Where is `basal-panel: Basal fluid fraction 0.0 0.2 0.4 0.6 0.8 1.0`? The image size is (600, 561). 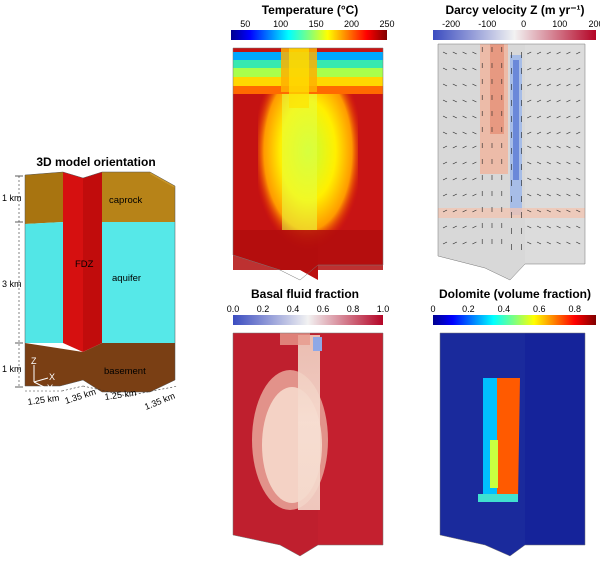 basal-panel: Basal fluid fraction 0.0 0.2 0.4 0.6 0.8 1.0 is located at coordinates (308, 422).